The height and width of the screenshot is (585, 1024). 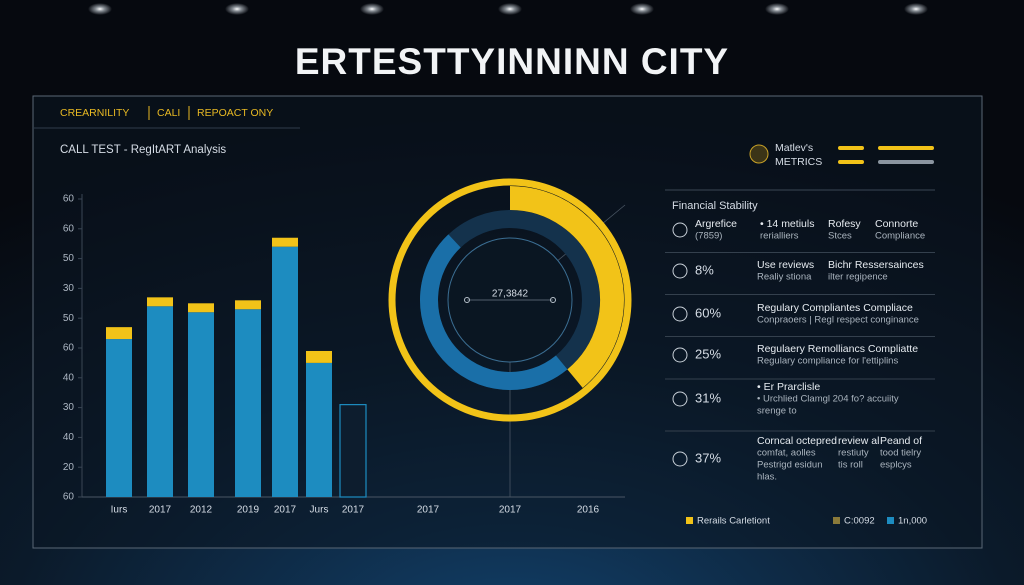 I want to click on header-tab: REPOACT ONY, so click(x=235, y=113).